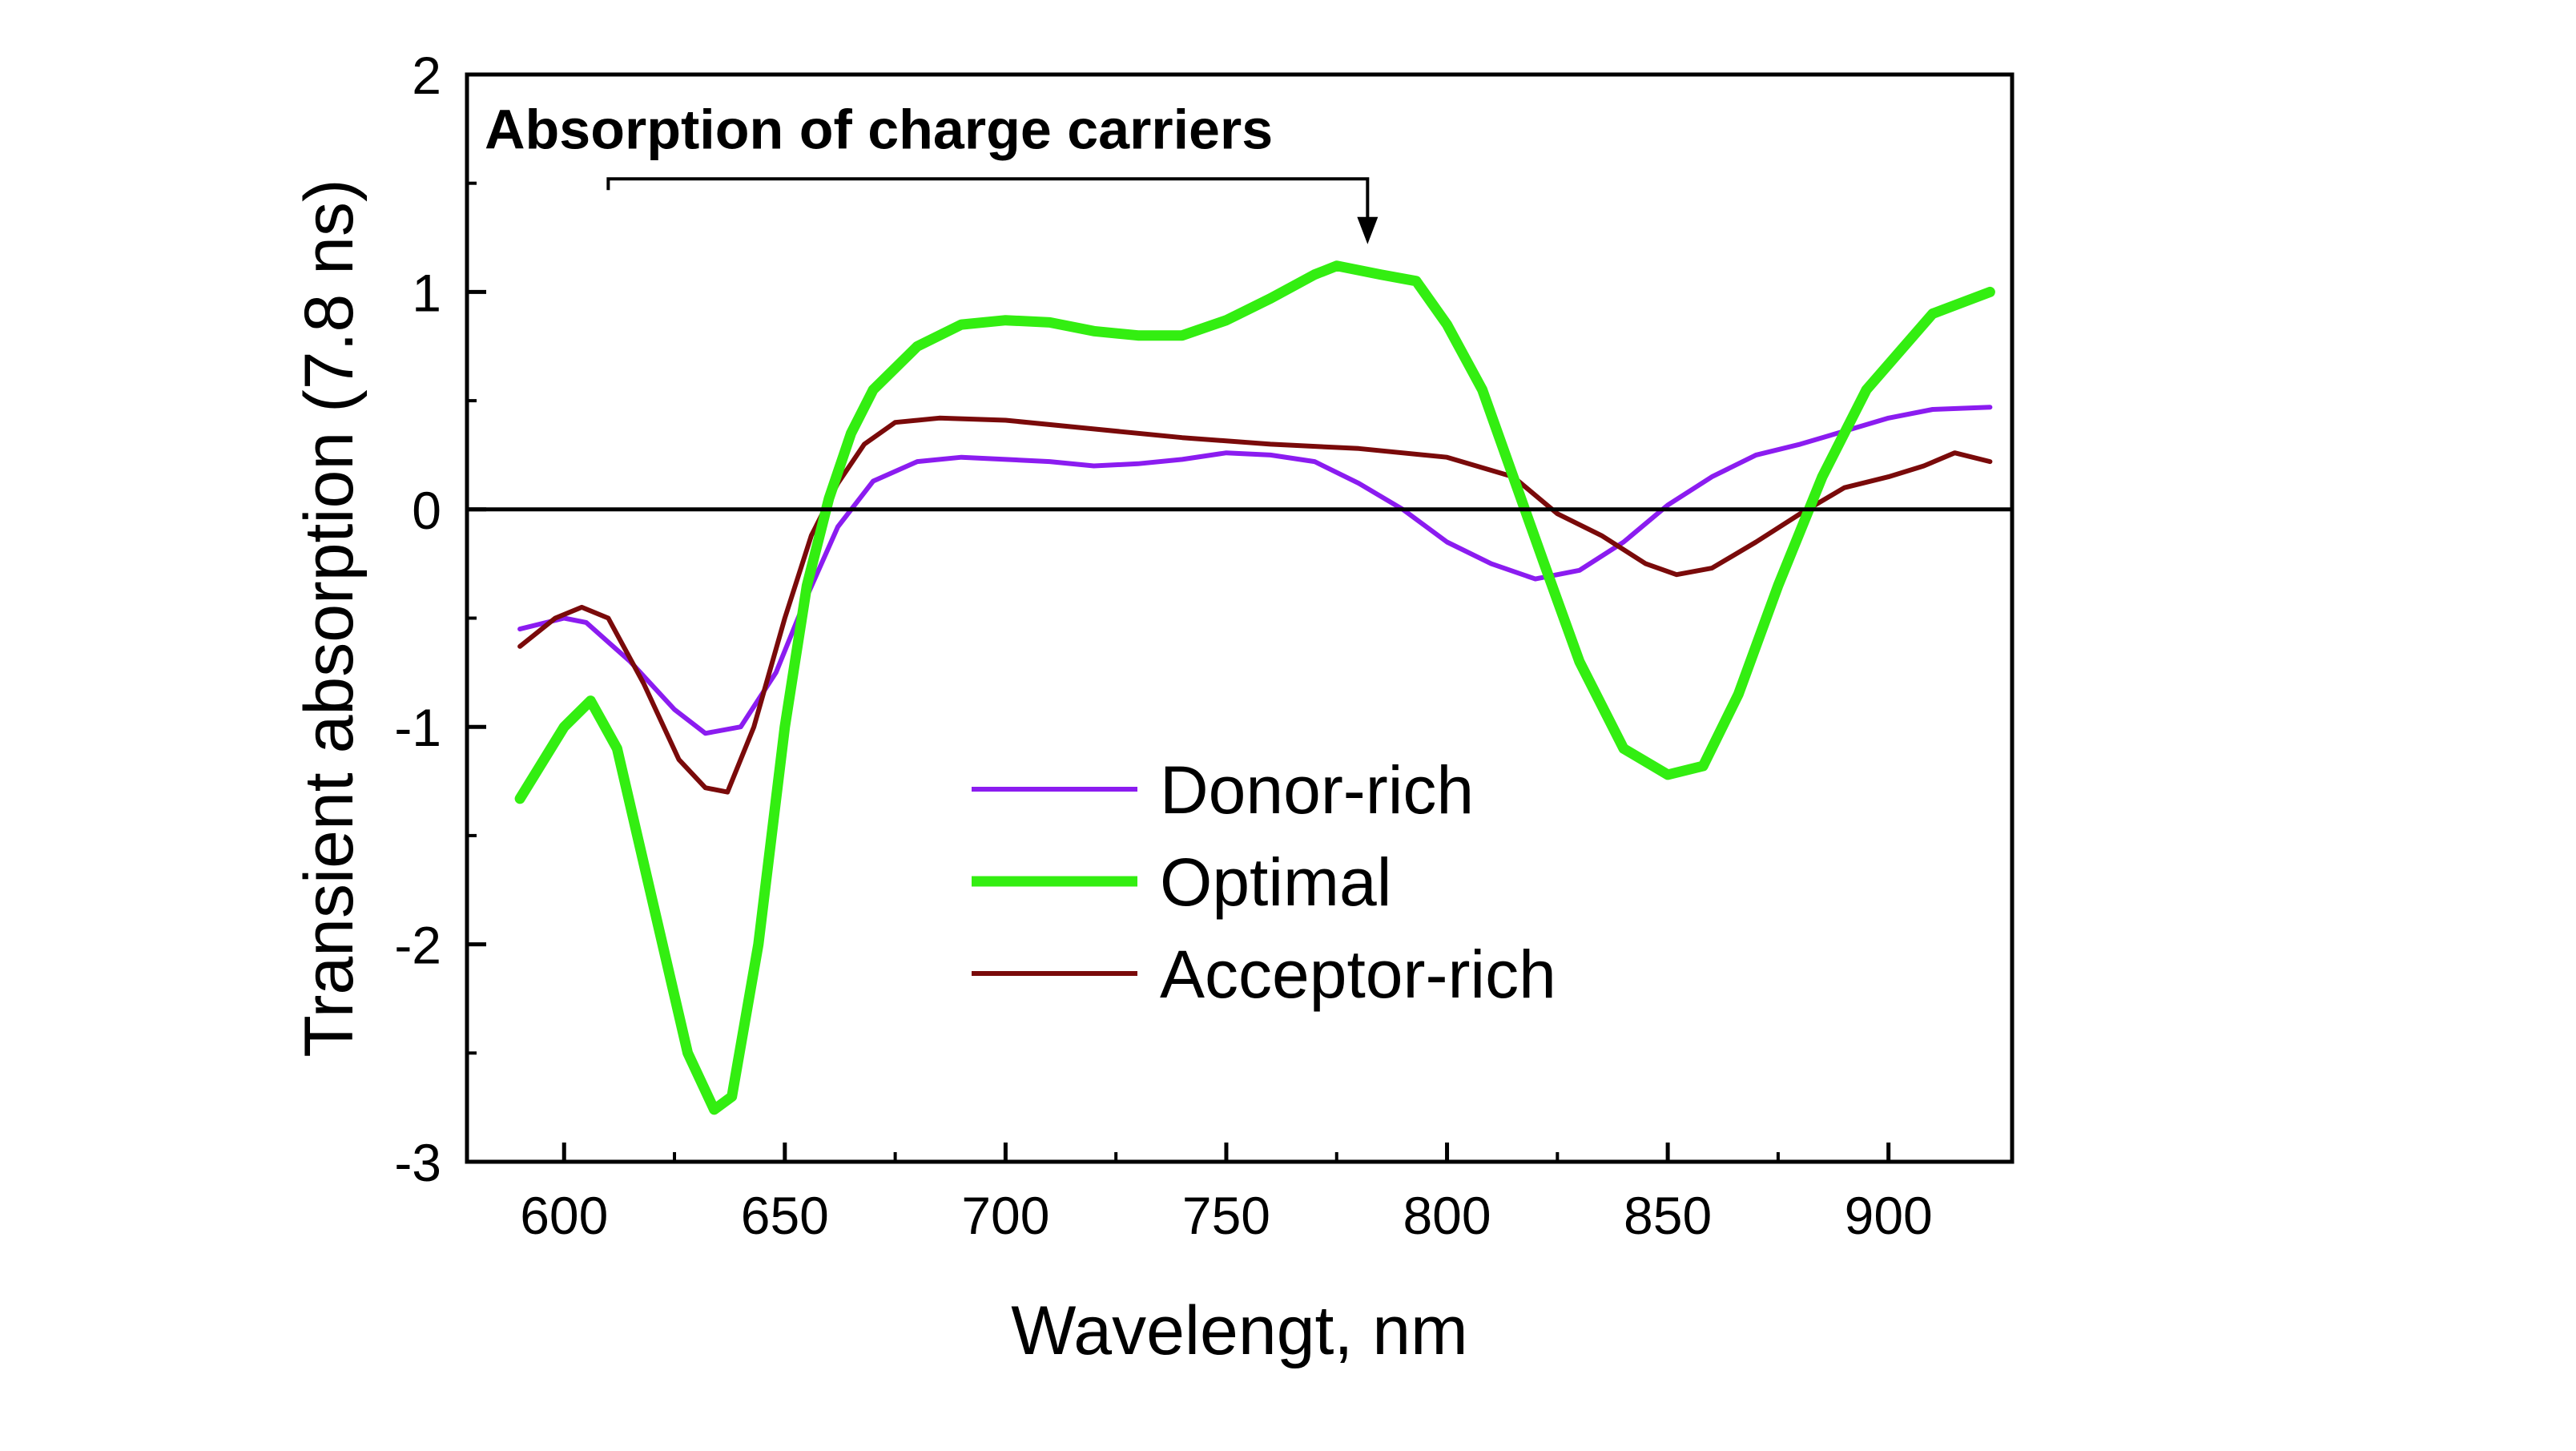 Image resolution: width=2576 pixels, height=1451 pixels. Describe the element at coordinates (1275, 882) in the screenshot. I see `legend-label-optimal: Optimal` at that location.